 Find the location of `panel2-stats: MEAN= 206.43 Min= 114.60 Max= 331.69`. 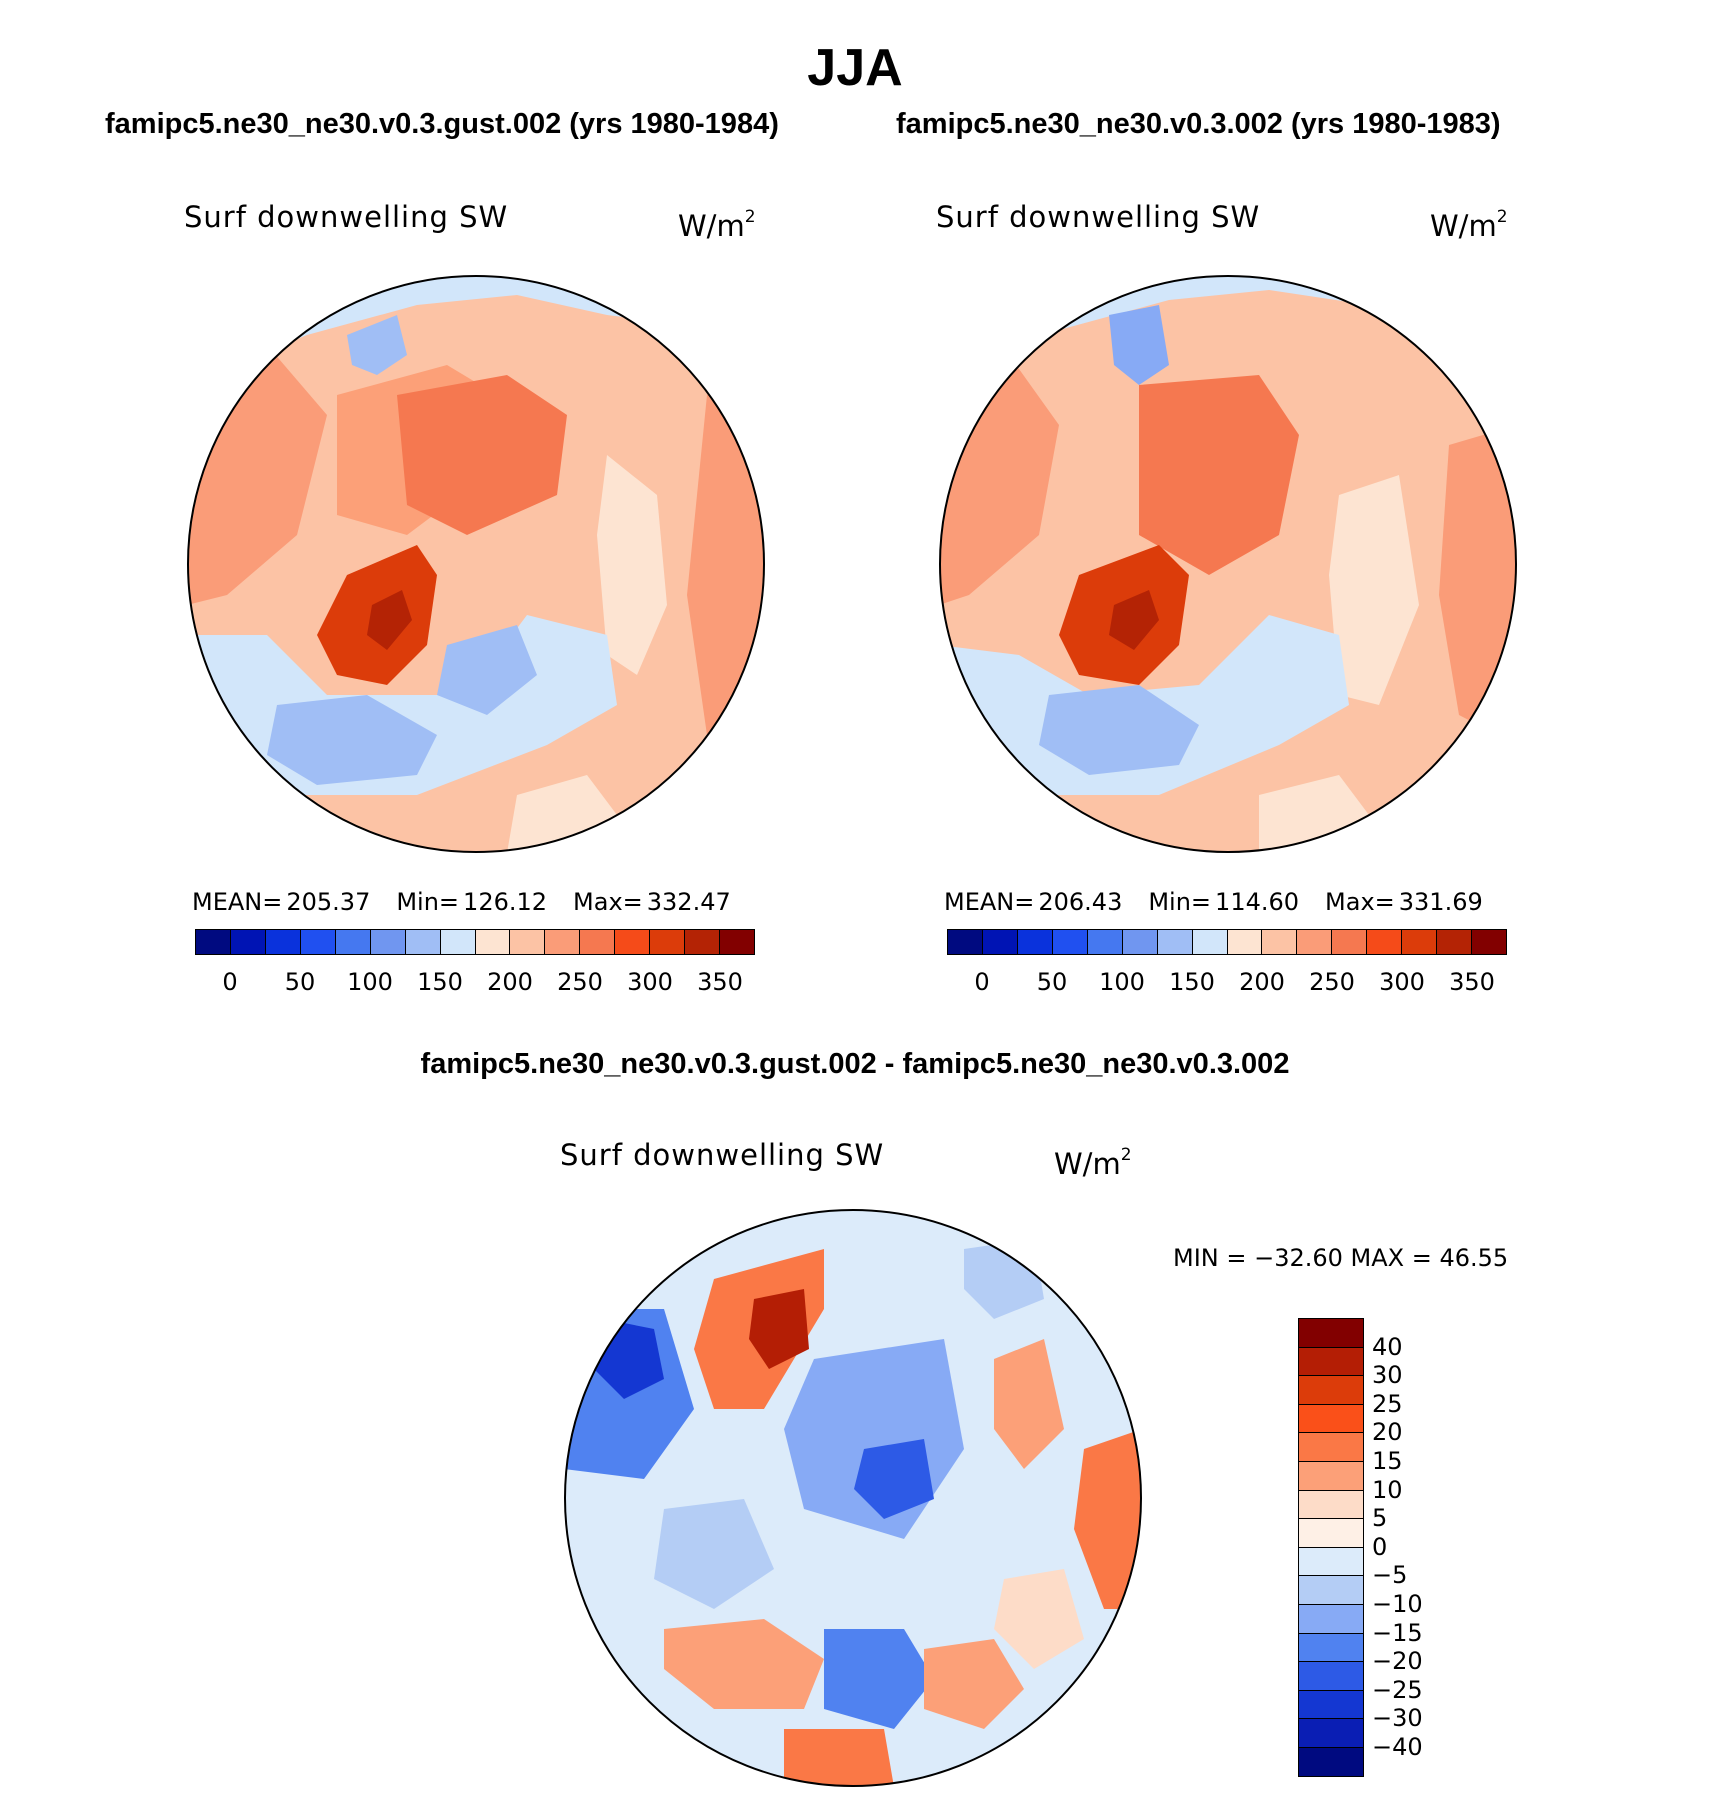

panel2-stats: MEAN= 206.43 Min= 114.60 Max= 331.69 is located at coordinates (1213, 902).